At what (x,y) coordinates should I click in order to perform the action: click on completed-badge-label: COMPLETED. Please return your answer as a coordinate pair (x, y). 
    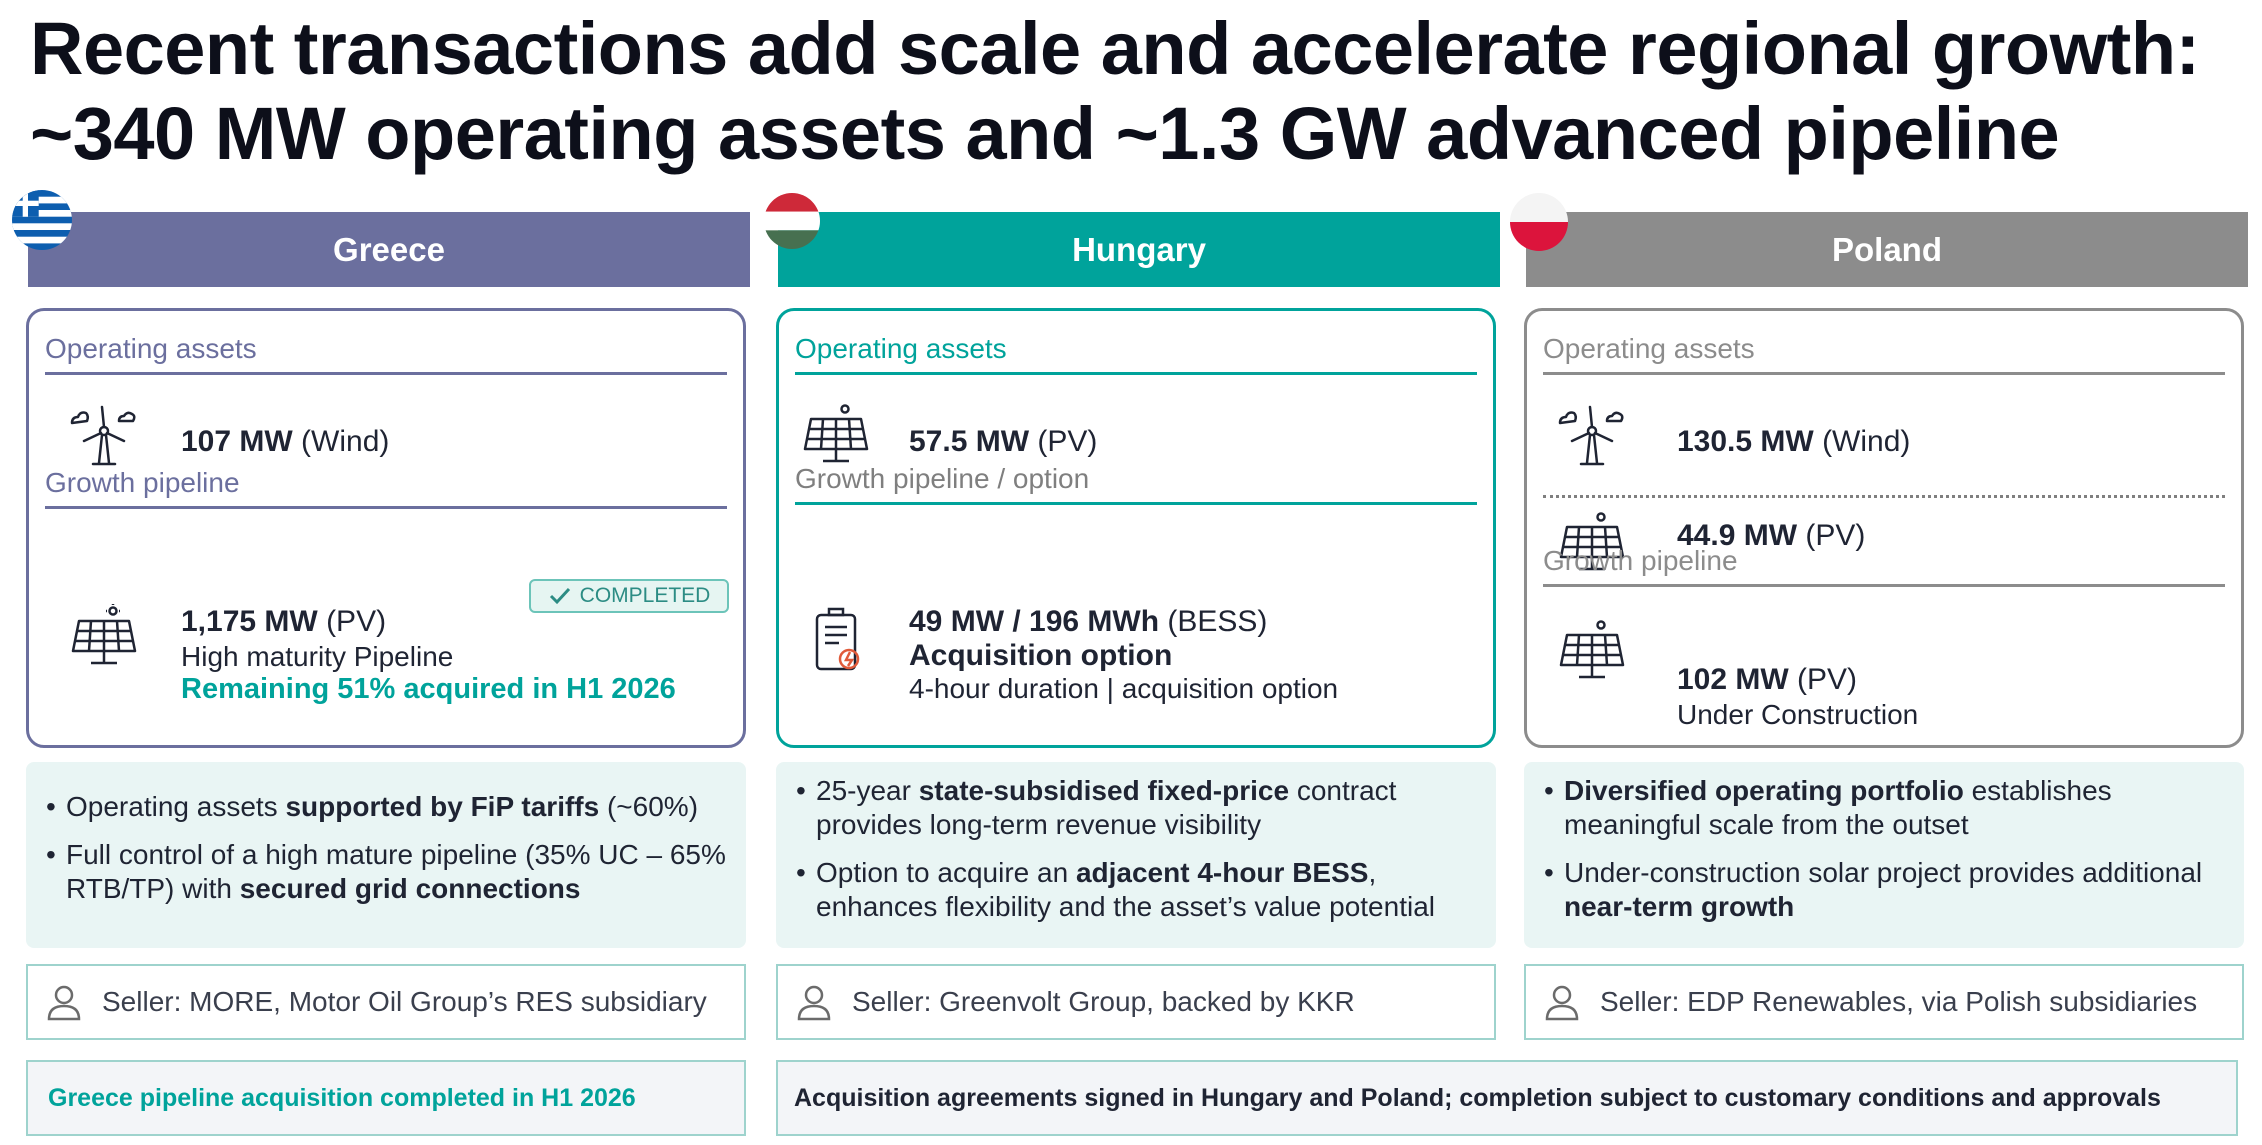
    Looking at the image, I should click on (645, 595).